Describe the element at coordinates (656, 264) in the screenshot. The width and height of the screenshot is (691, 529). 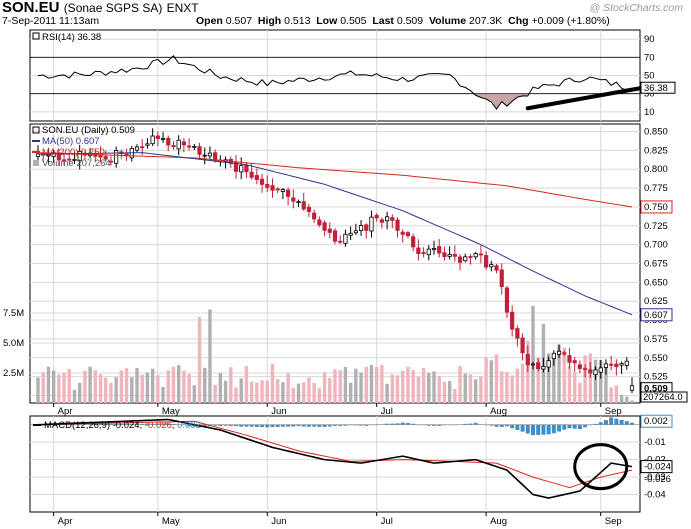
I see `price-tick-label: 0.675` at that location.